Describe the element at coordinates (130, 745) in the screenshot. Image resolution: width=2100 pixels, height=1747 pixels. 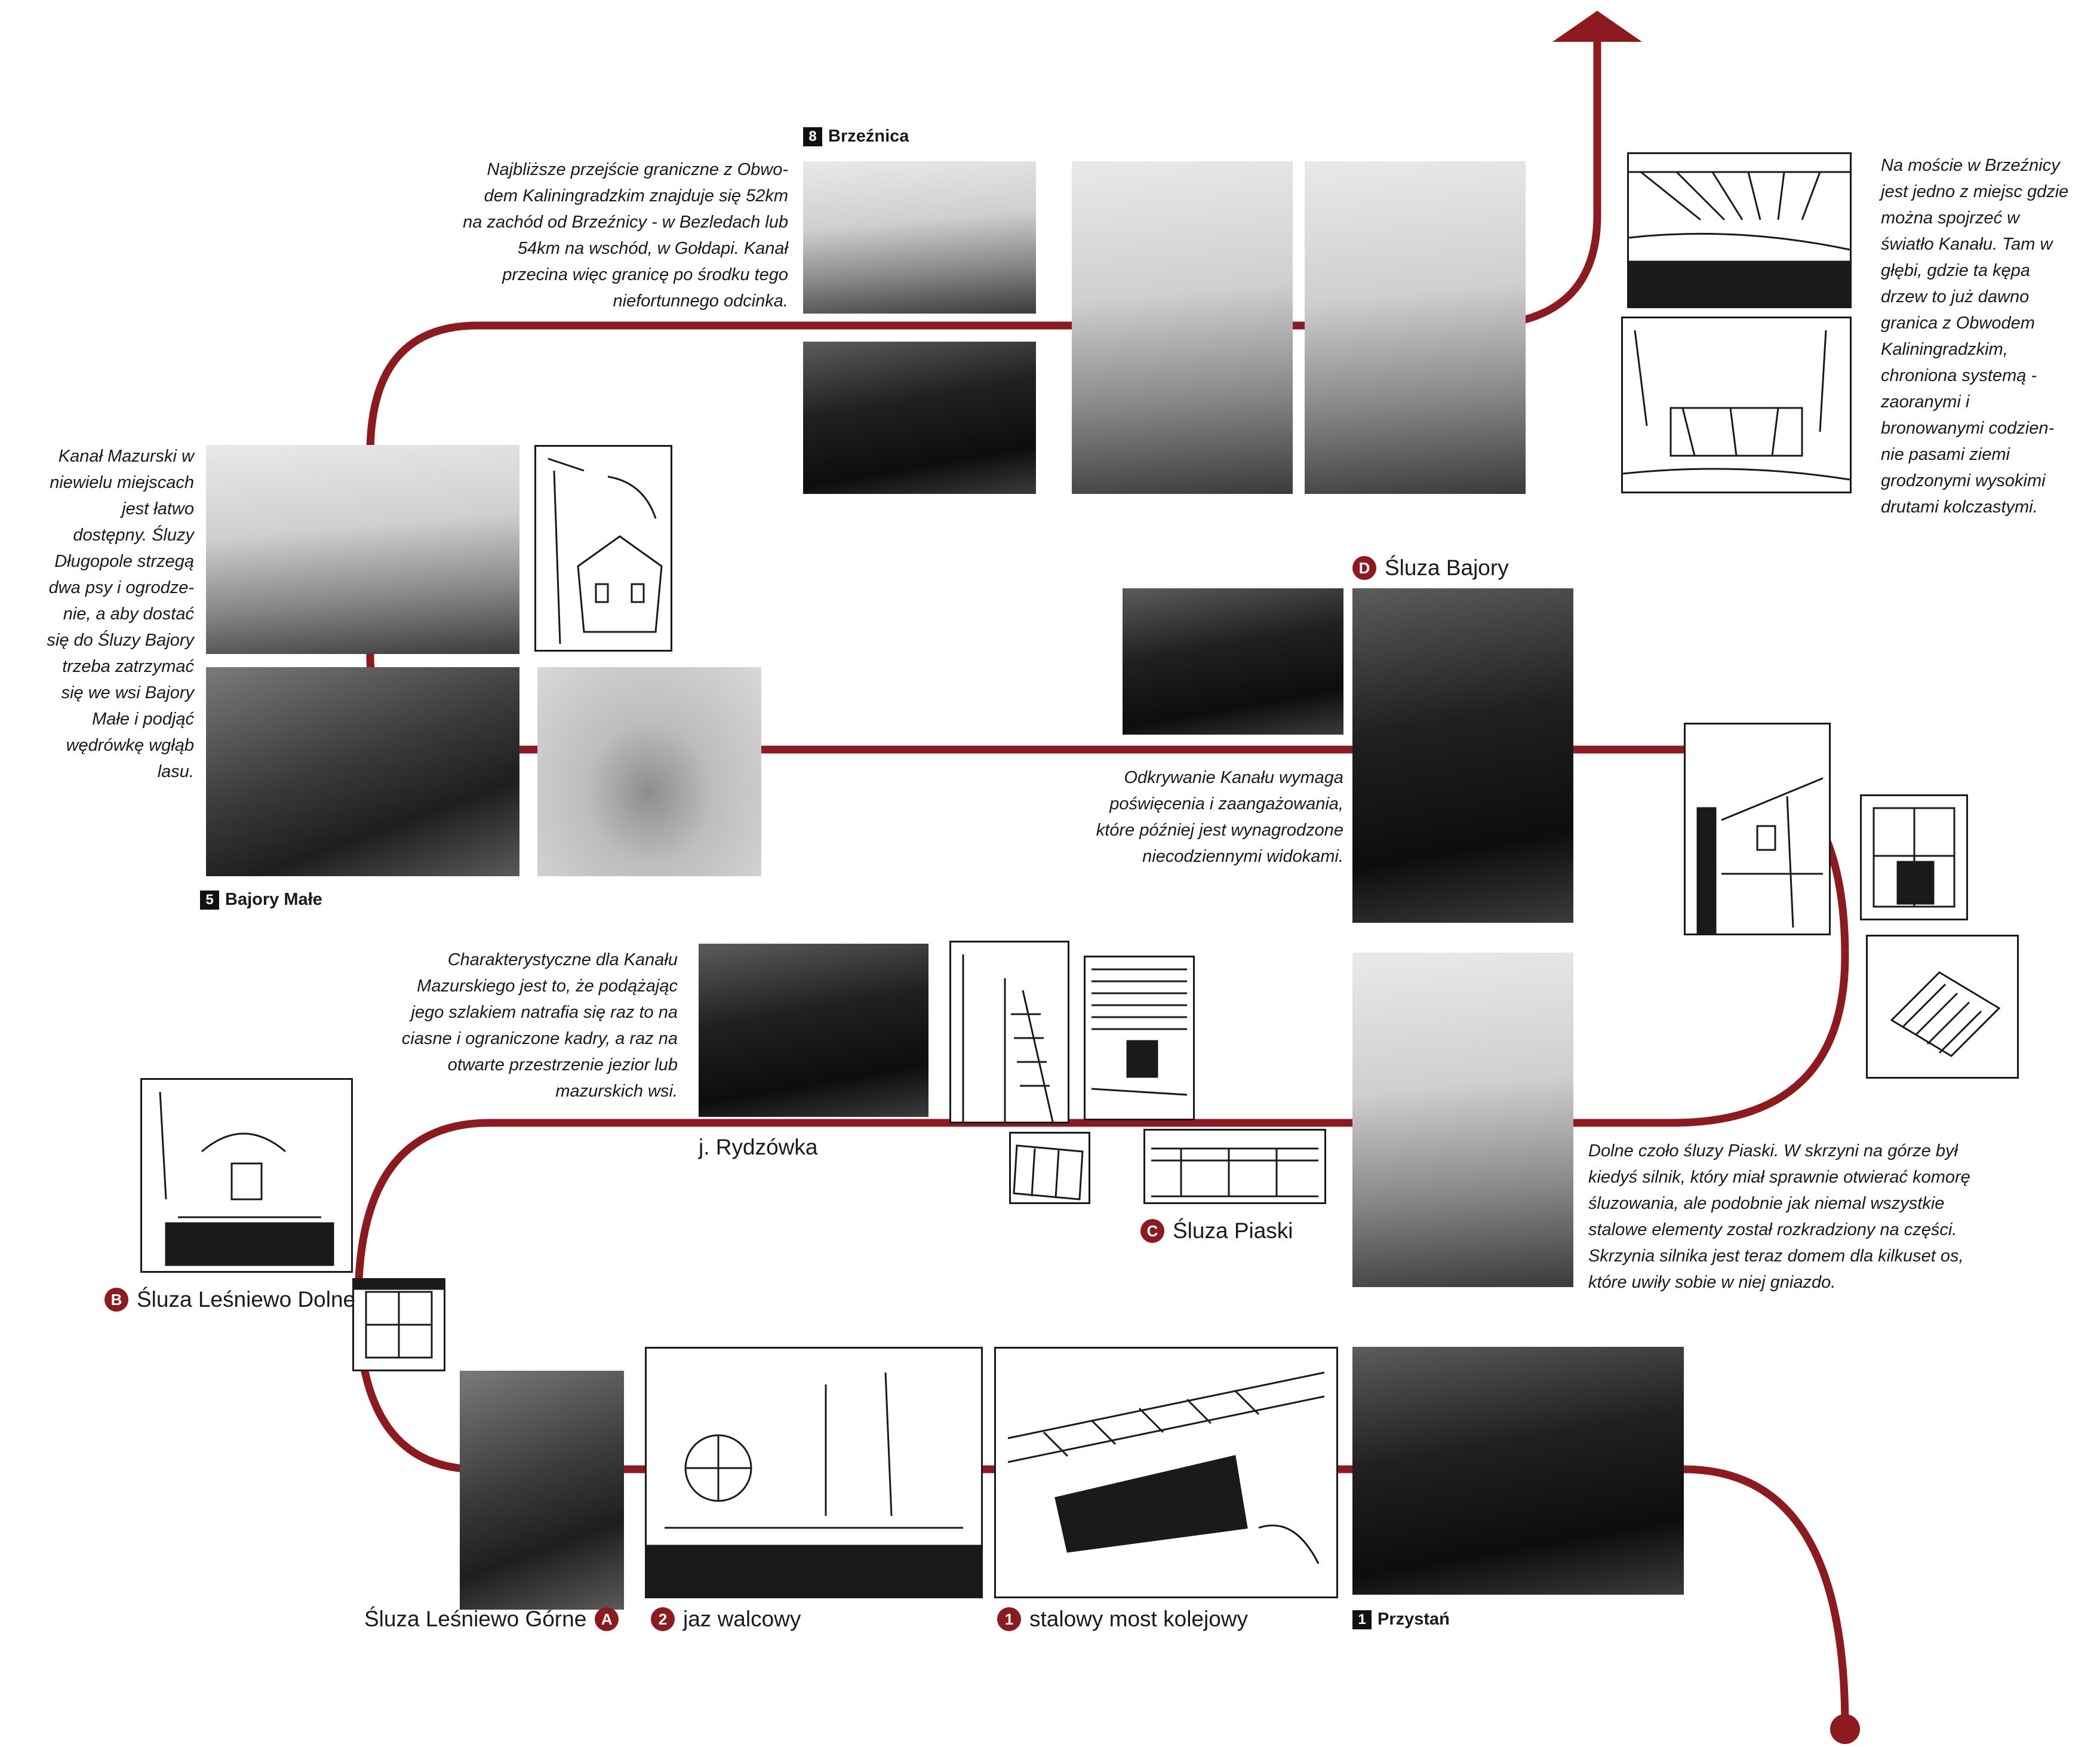
I see `caption-line: wędrówkę wgłąb` at that location.